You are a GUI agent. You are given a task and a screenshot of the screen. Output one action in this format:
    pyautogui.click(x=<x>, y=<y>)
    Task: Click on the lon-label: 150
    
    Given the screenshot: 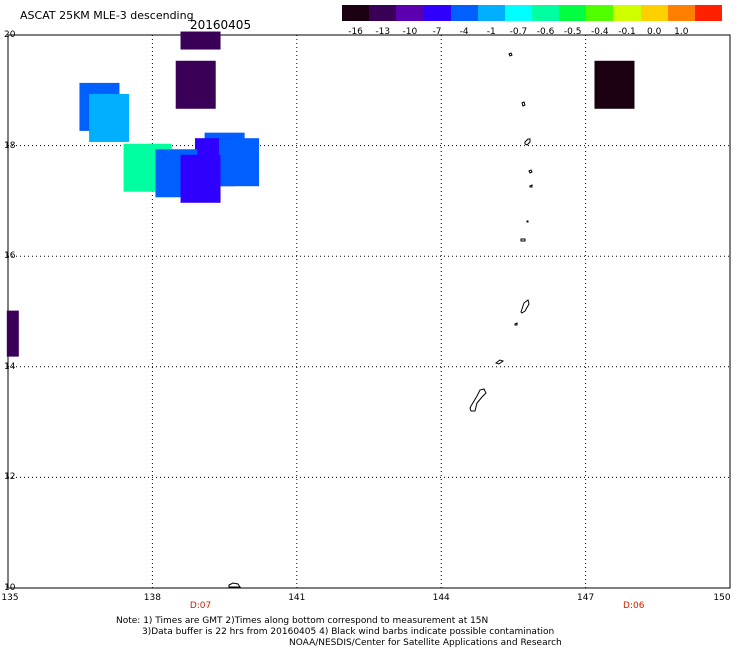 What is the action you would take?
    pyautogui.click(x=722, y=598)
    